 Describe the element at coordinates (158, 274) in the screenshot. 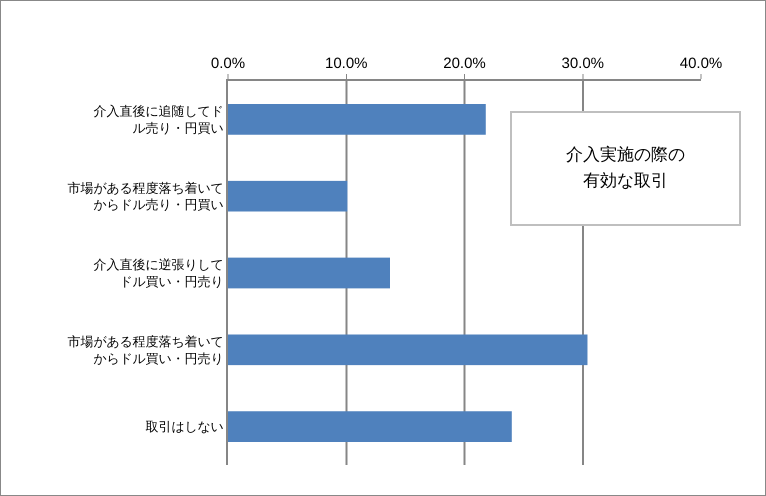

I see `y-tick-label: 介入直後に逆張りしてドル買い・円売り` at that location.